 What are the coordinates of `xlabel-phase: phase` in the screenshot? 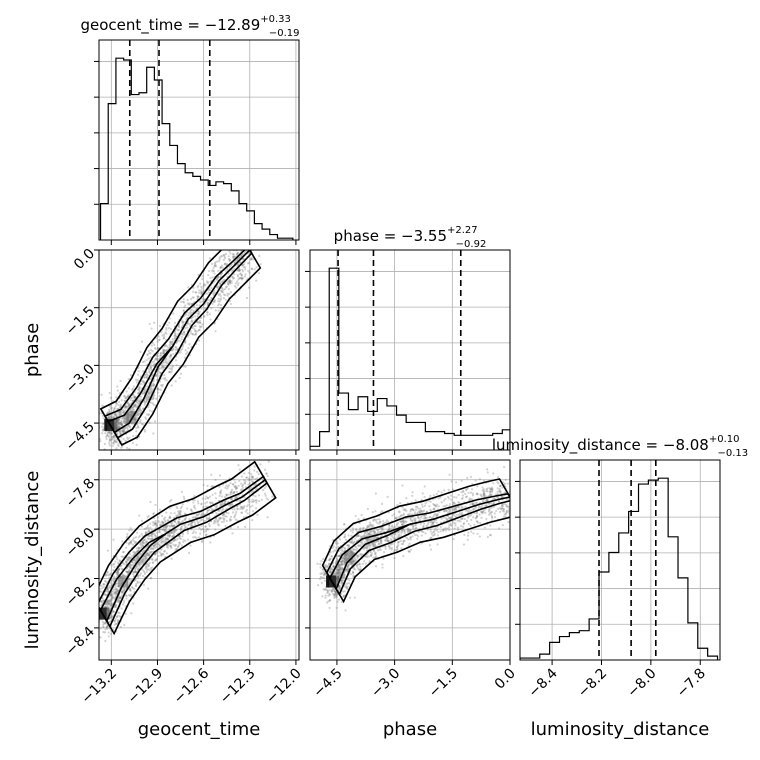 It's located at (410, 729).